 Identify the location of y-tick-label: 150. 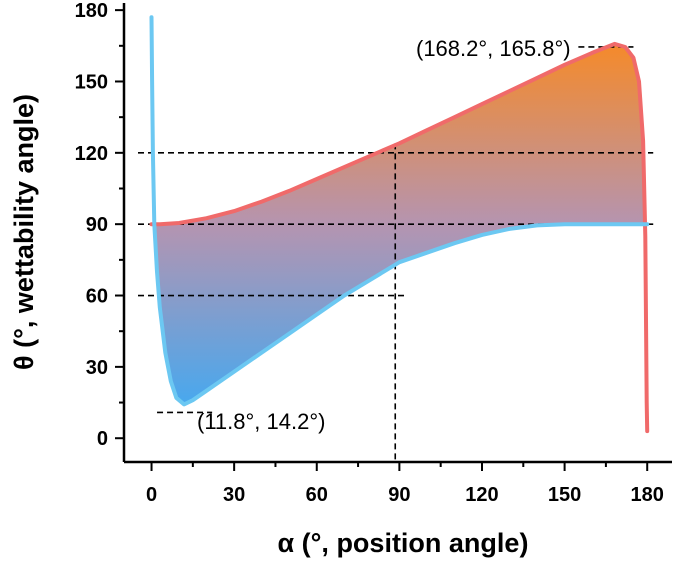
(91, 82).